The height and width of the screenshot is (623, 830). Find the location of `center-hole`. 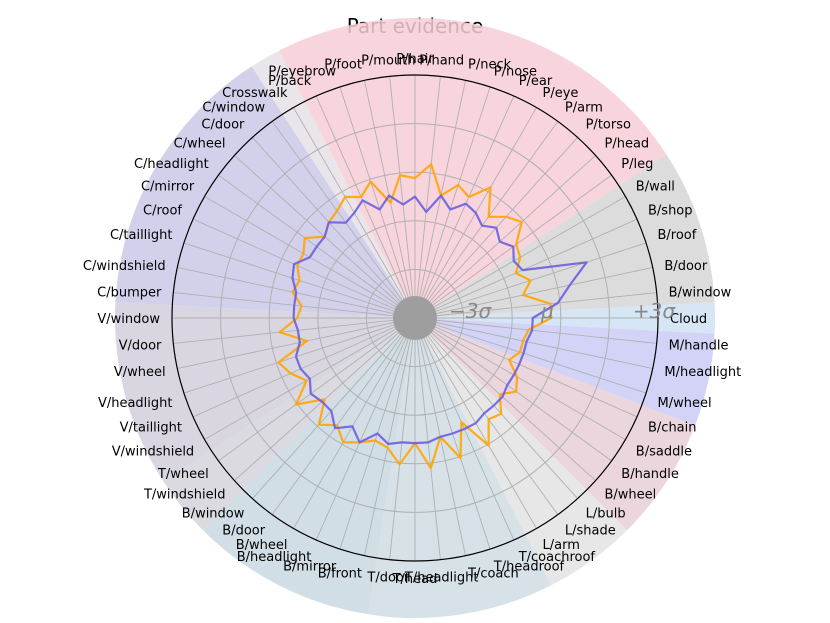

center-hole is located at coordinates (415, 318).